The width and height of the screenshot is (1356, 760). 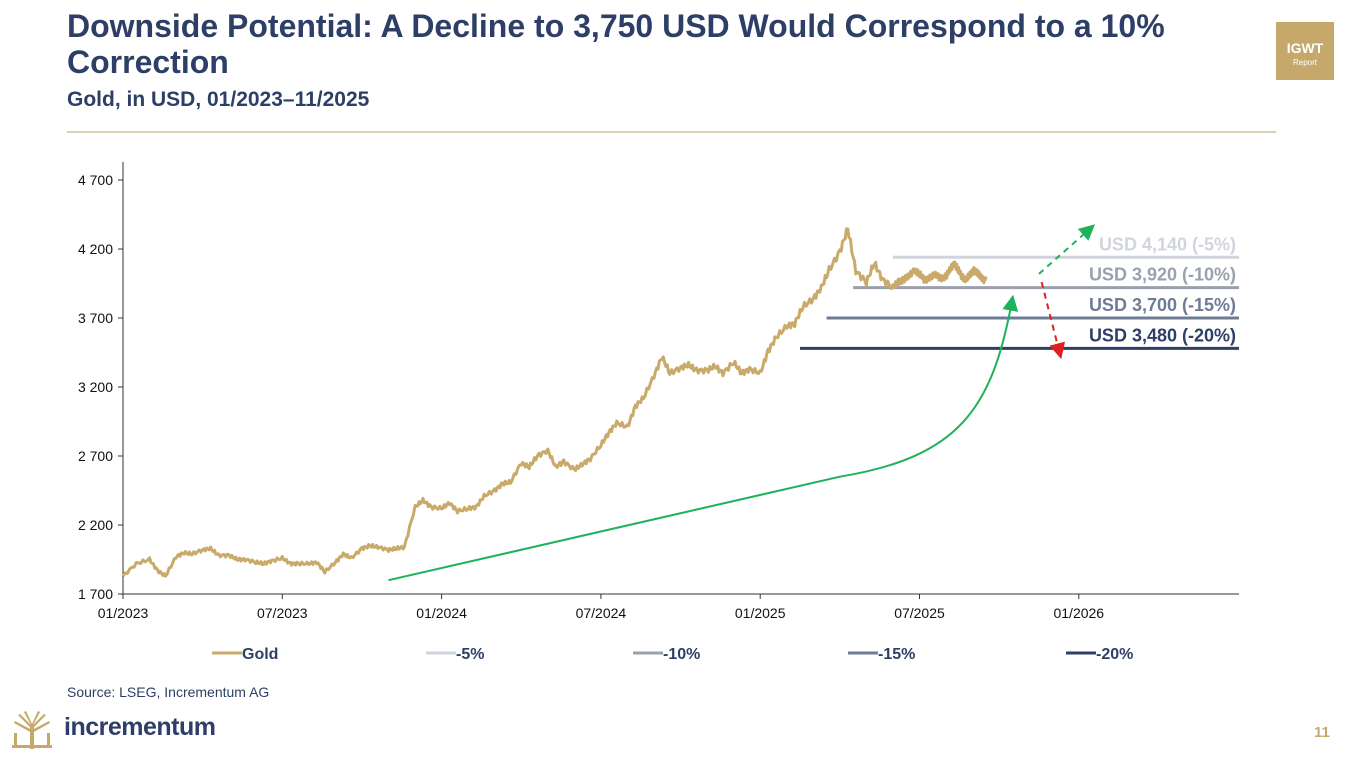 What do you see at coordinates (123, 613) in the screenshot?
I see `x-tick-label: 01/2023` at bounding box center [123, 613].